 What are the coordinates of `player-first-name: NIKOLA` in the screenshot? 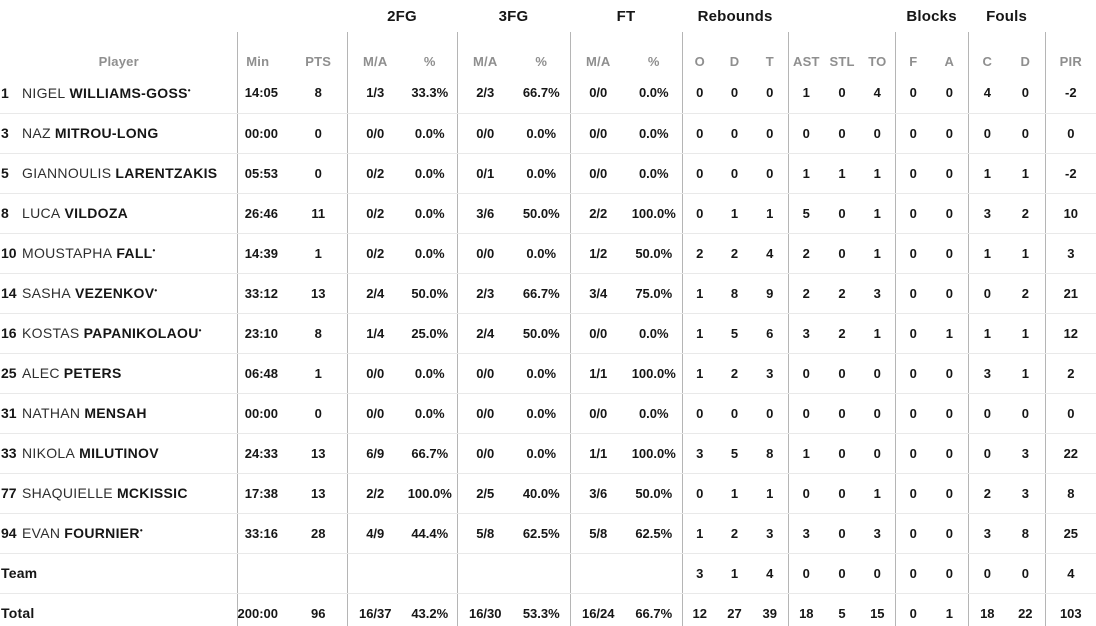 It's located at (49, 453).